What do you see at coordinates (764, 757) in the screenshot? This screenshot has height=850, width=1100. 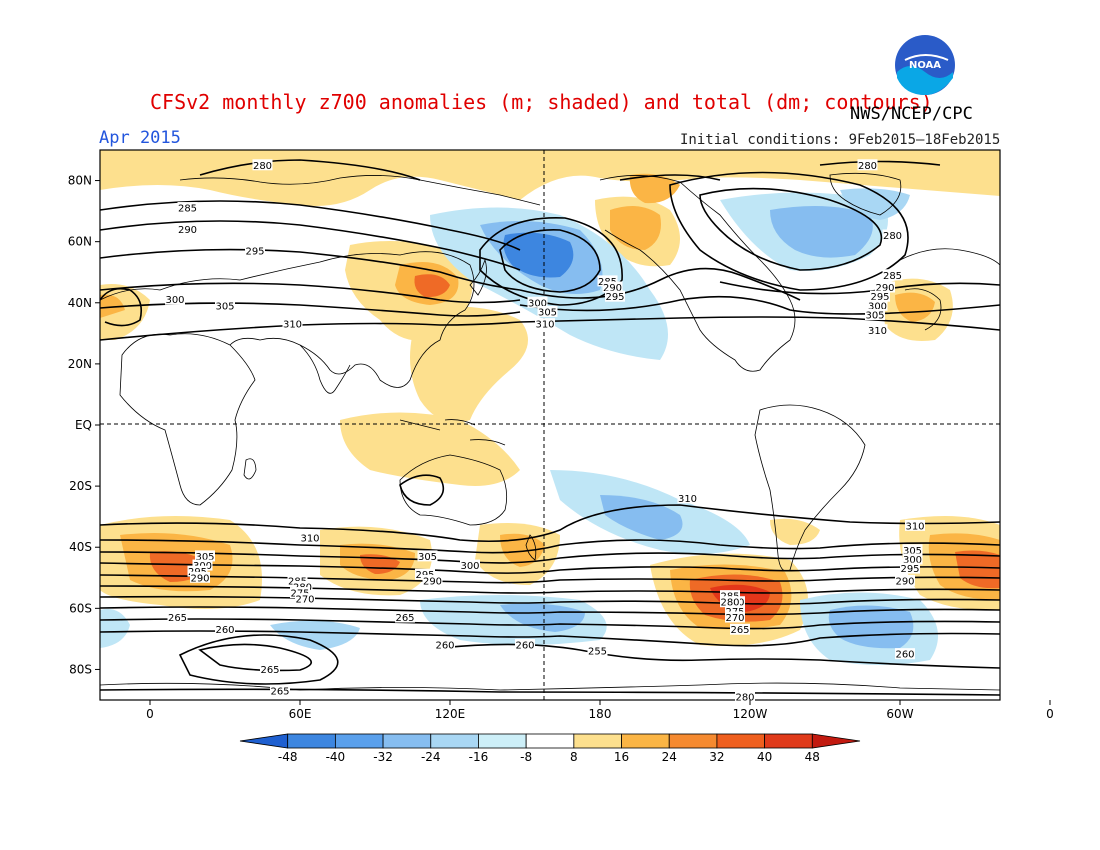 I see `colorbar-label: 40` at bounding box center [764, 757].